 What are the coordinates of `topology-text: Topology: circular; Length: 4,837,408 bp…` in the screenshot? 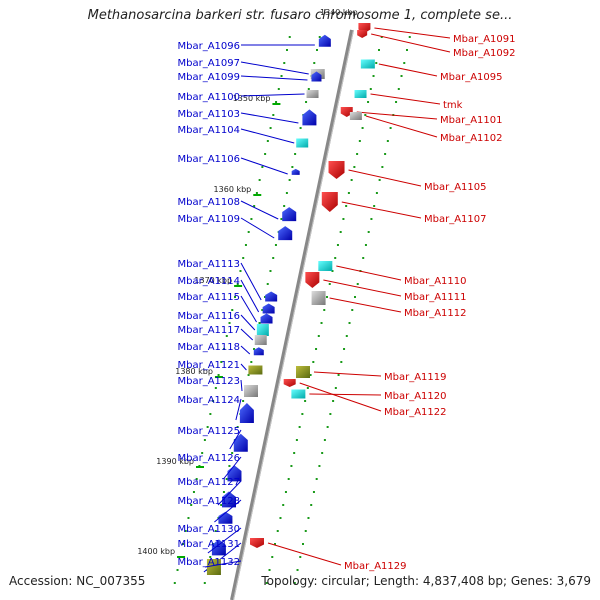 It's located at (426, 581).